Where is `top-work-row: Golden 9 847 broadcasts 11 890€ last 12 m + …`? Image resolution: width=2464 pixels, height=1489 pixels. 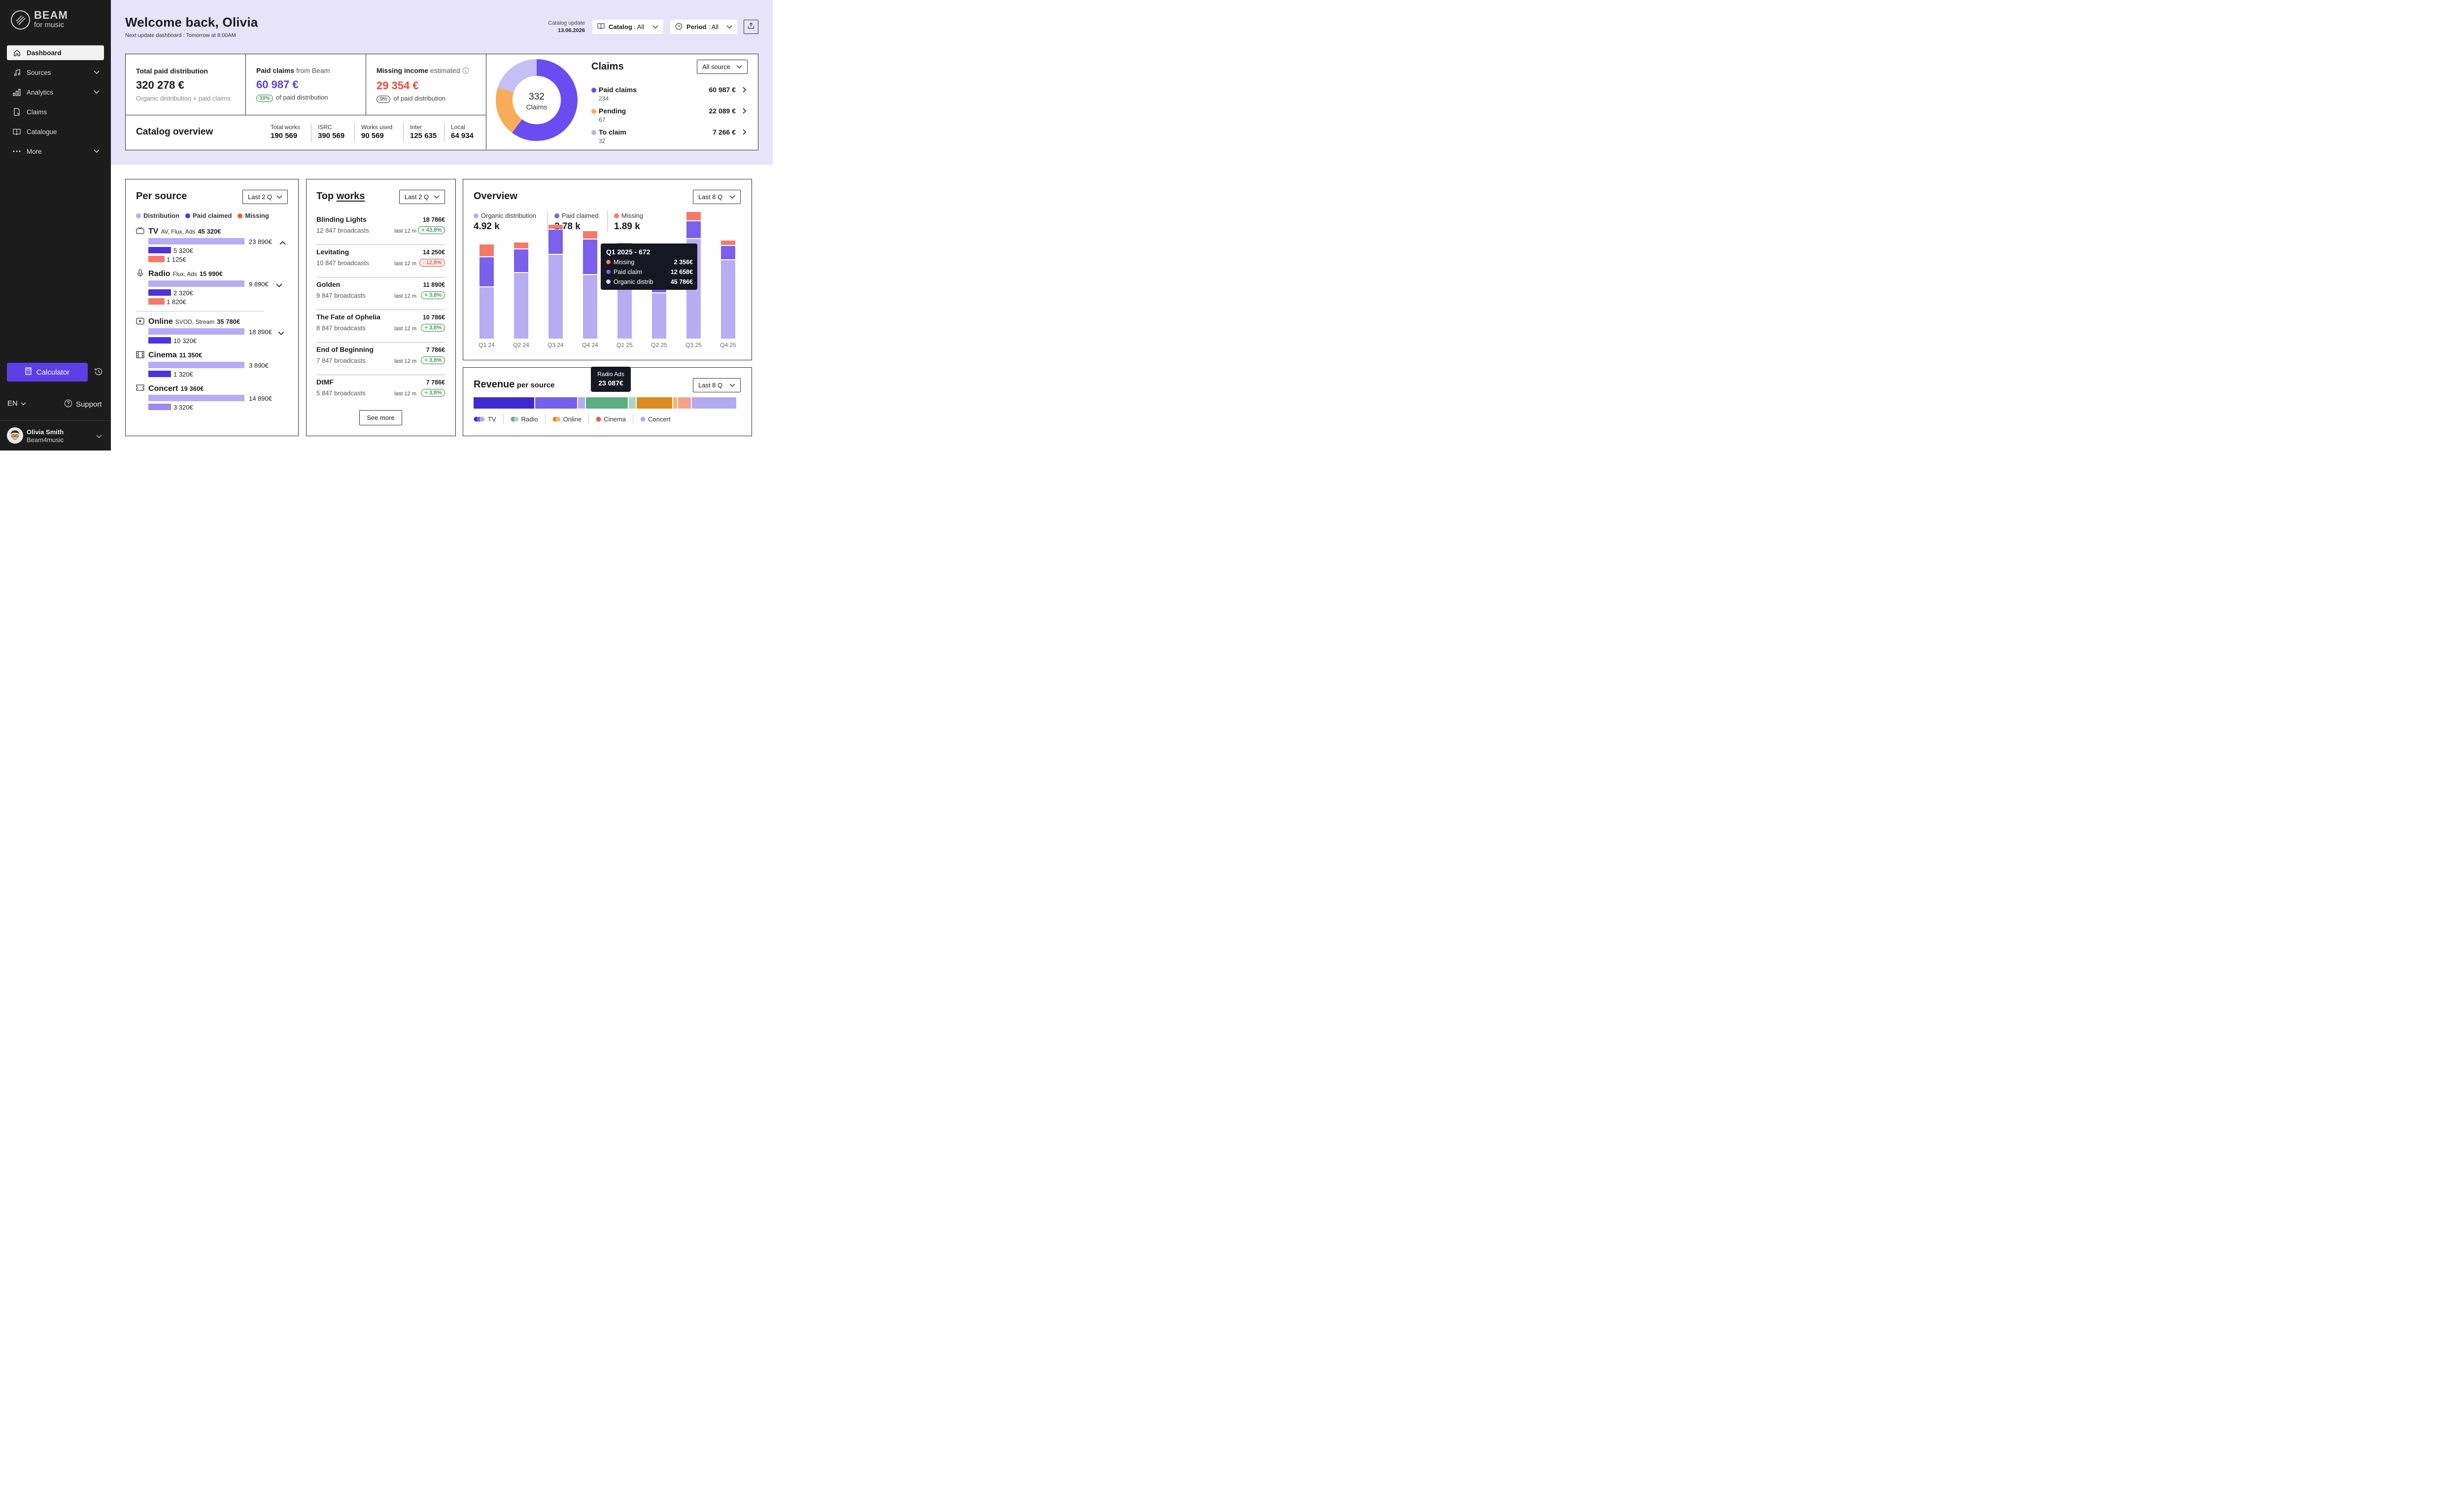
top-work-row: Golden 9 847 broadcasts 11 890€ last 12 m + … is located at coordinates (380, 293).